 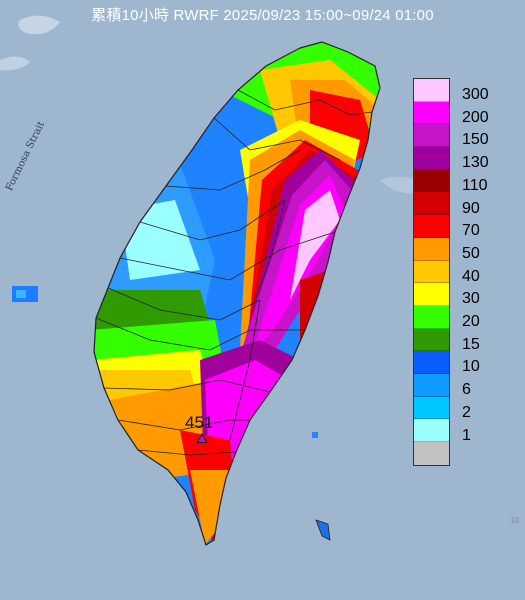 I want to click on legend-label: 6, so click(x=466, y=390).